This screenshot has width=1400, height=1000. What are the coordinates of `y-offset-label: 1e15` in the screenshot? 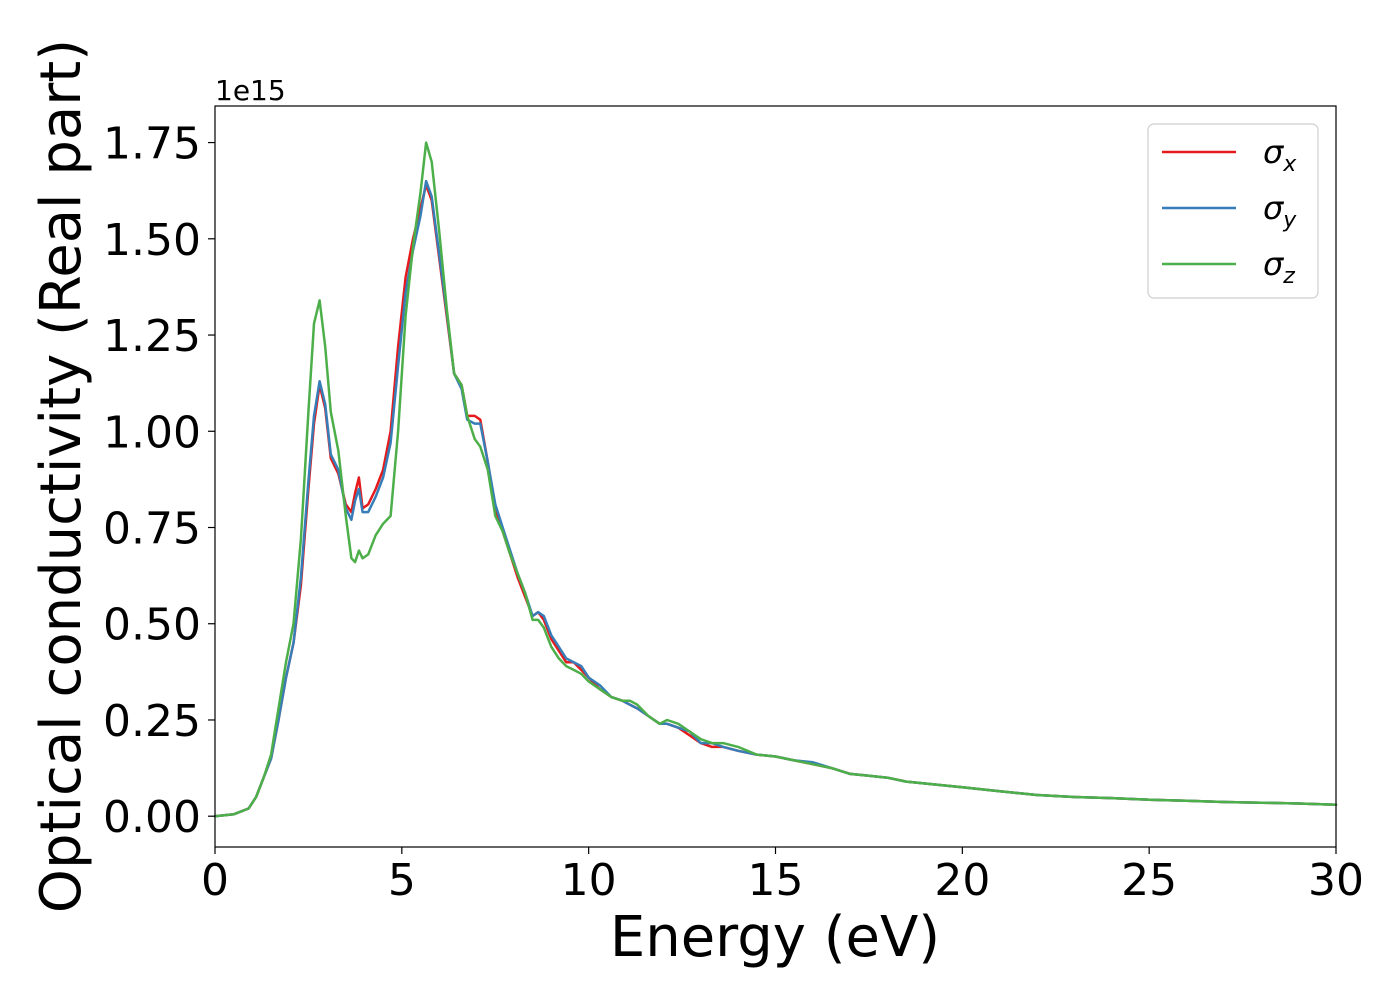 It's located at (250, 90).